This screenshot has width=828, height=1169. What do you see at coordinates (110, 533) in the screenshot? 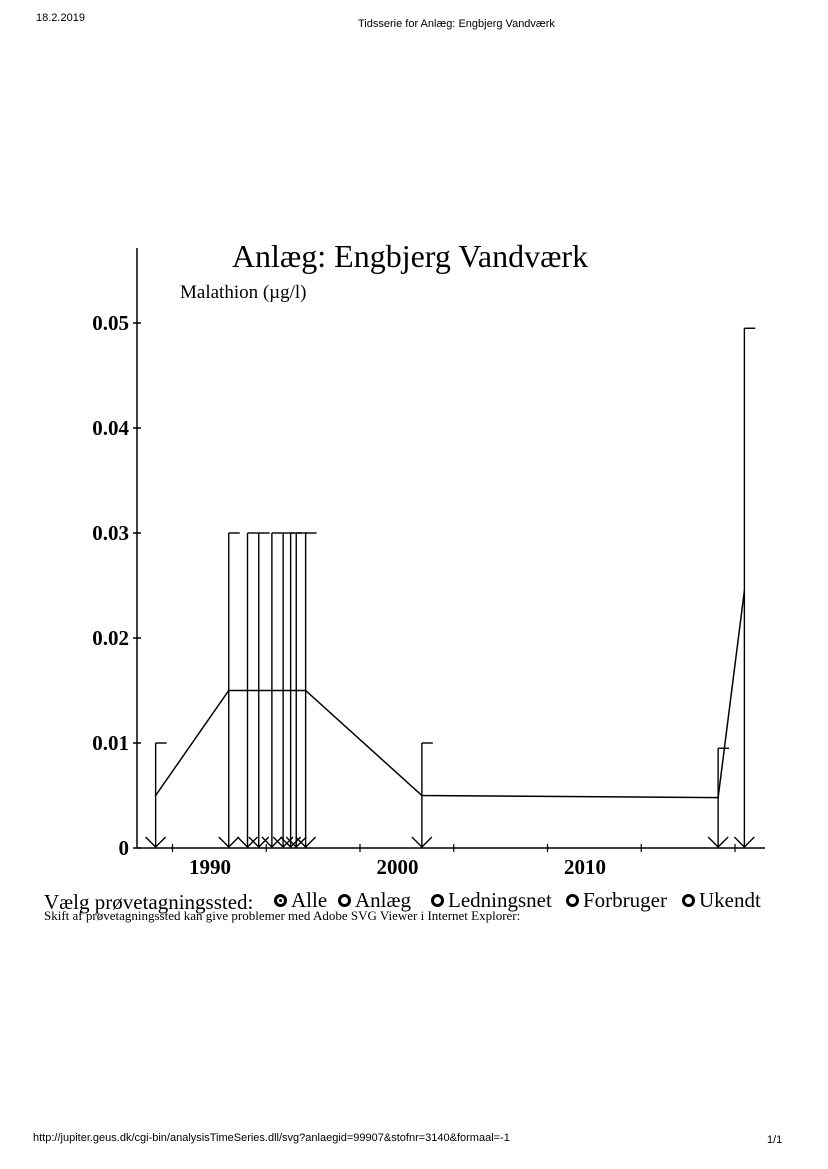
I see `y-tick-label: 0.03` at bounding box center [110, 533].